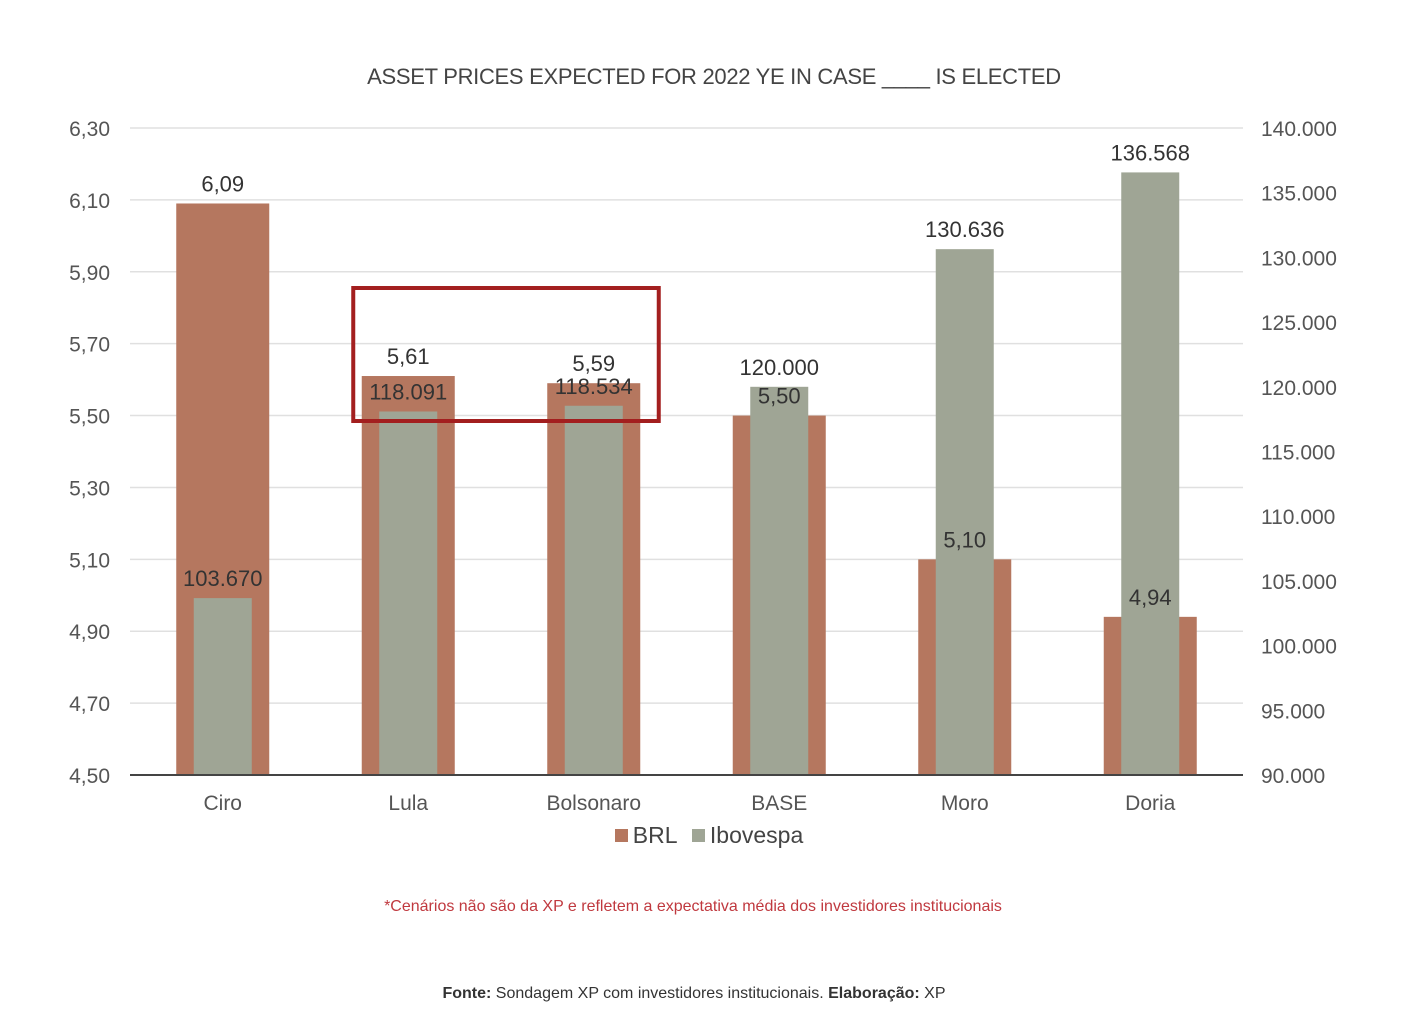  I want to click on legend-item-ibovespa: Ibovespa, so click(747, 835).